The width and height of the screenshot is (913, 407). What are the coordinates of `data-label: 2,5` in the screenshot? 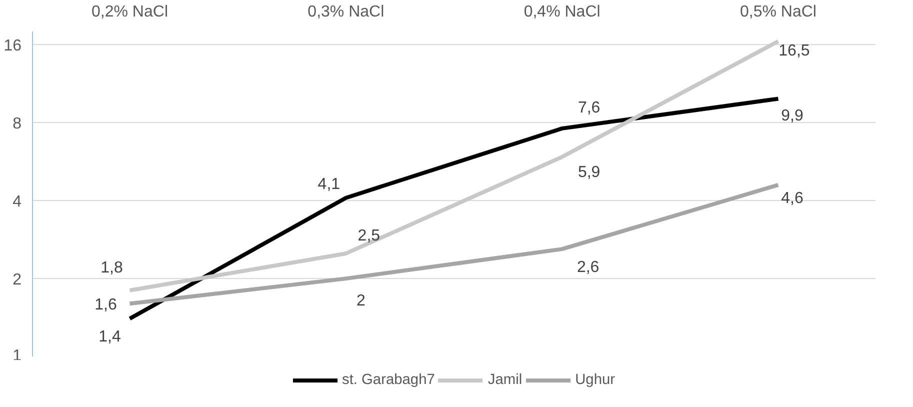 It's located at (369, 235).